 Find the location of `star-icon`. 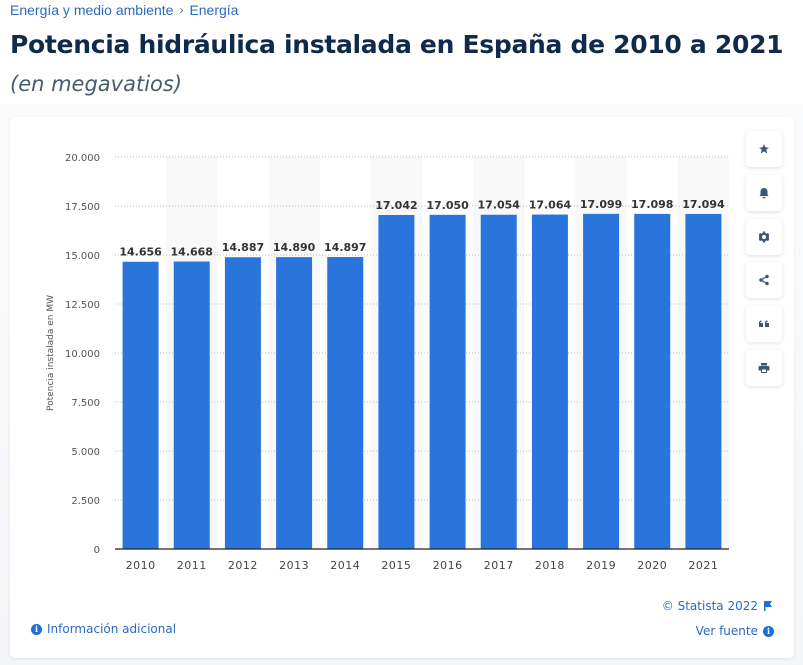

star-icon is located at coordinates (764, 149).